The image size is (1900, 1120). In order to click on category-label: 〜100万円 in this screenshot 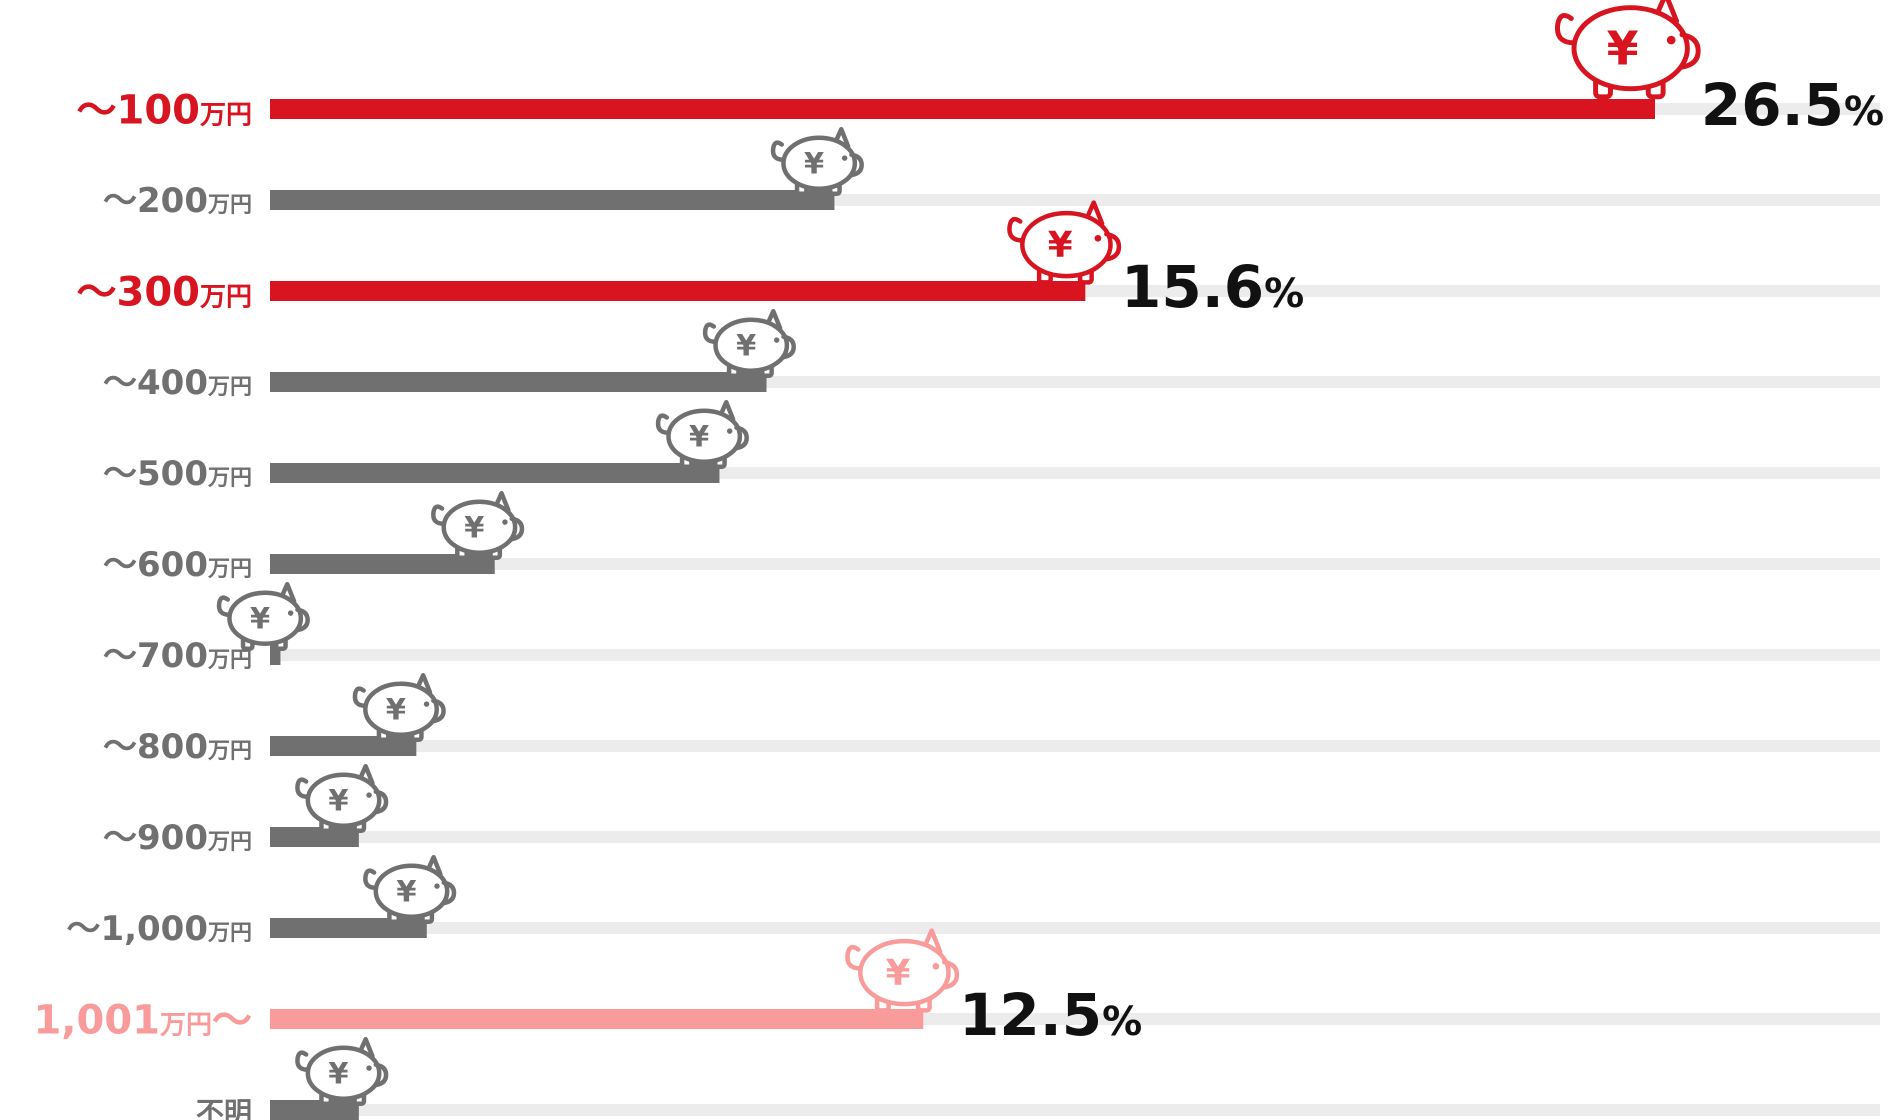, I will do `click(164, 110)`.